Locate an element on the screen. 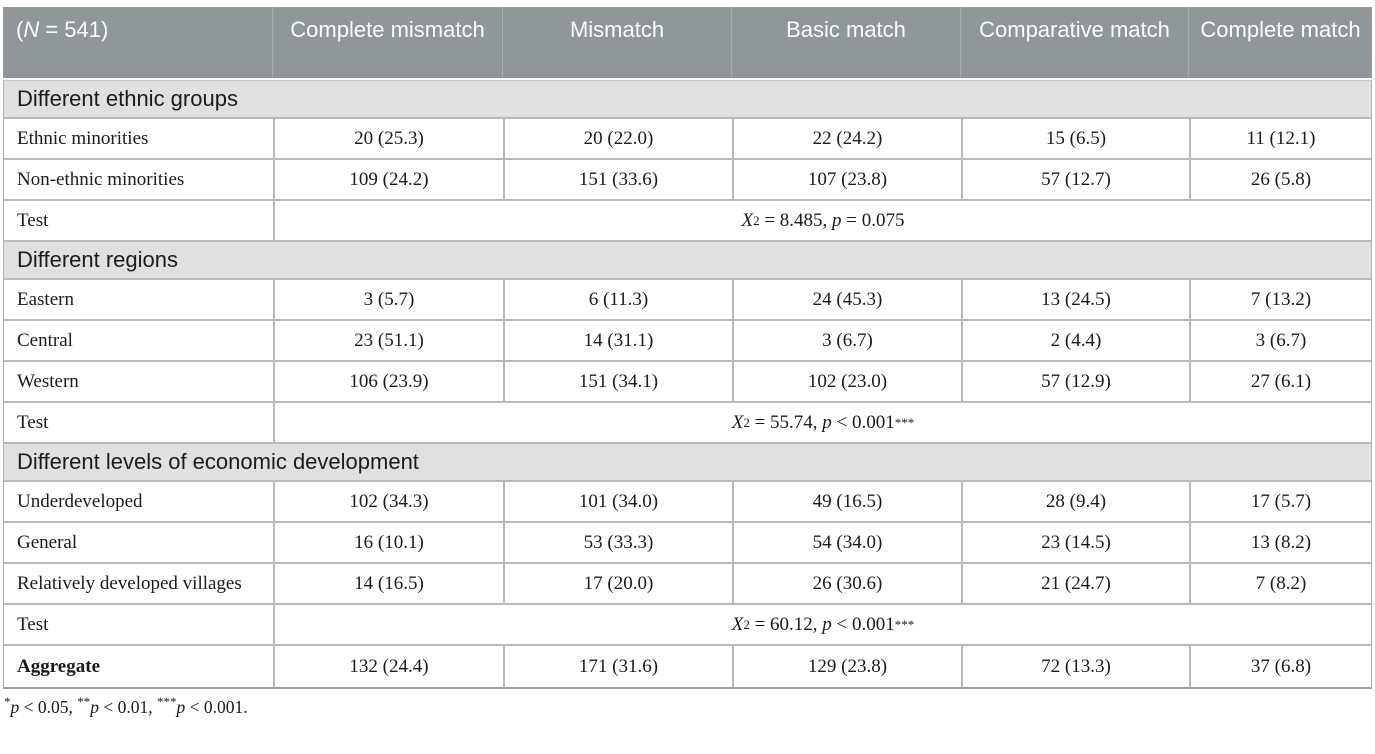 The width and height of the screenshot is (1375, 754). row-label: Underdeveloped is located at coordinates (138, 502).